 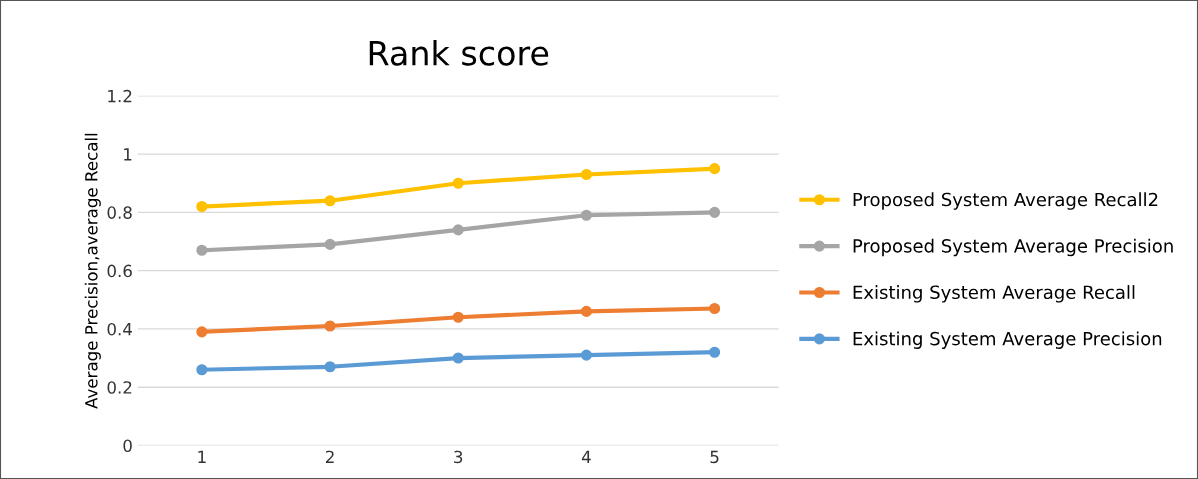 I want to click on y-tick-label: 0, so click(x=127, y=446).